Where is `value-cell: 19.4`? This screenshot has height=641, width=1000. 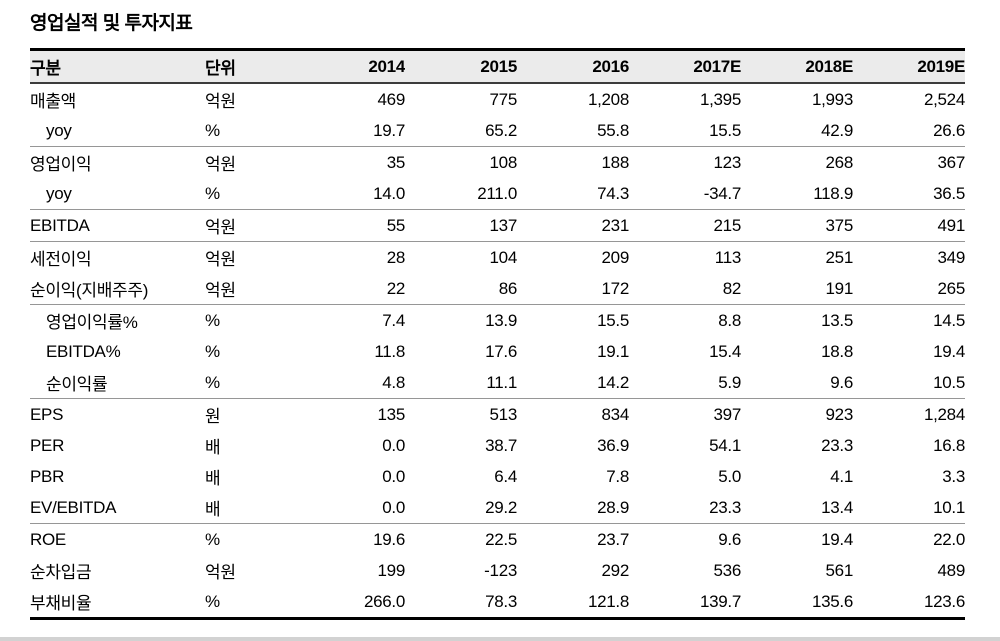
value-cell: 19.4 is located at coordinates (837, 539).